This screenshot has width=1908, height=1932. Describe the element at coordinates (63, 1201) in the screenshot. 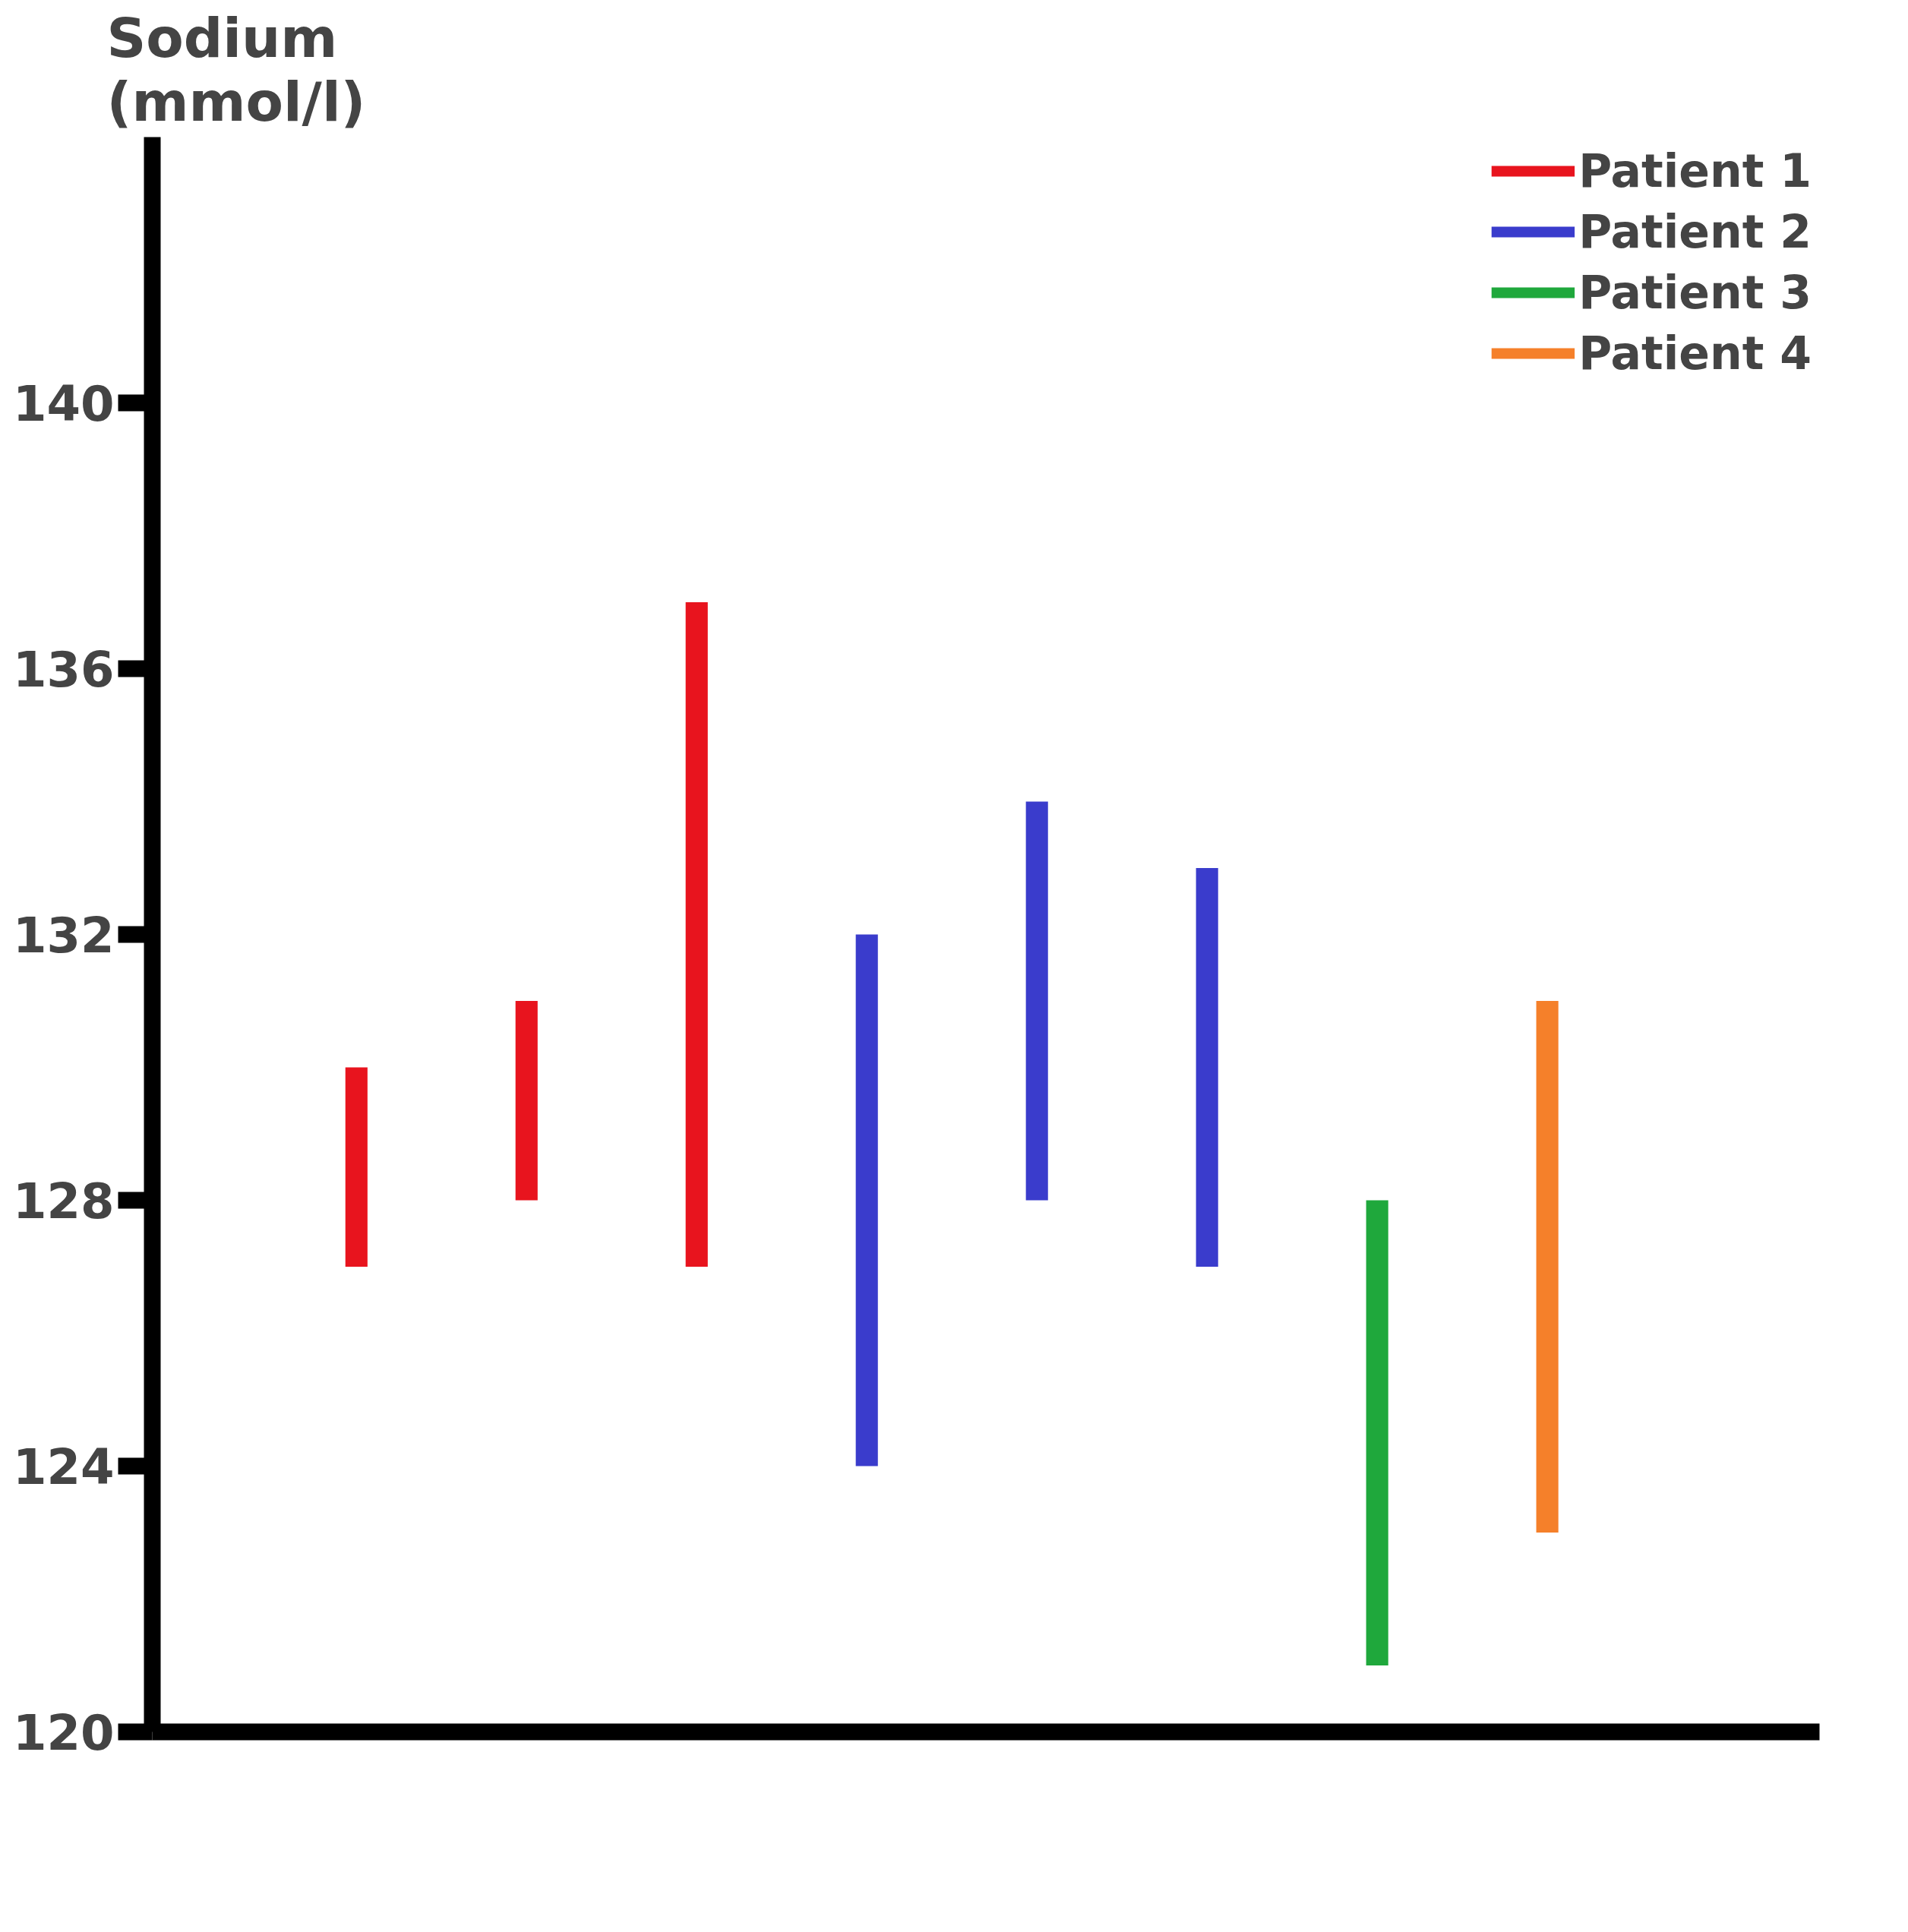

I see `y-tick-label: 128` at that location.